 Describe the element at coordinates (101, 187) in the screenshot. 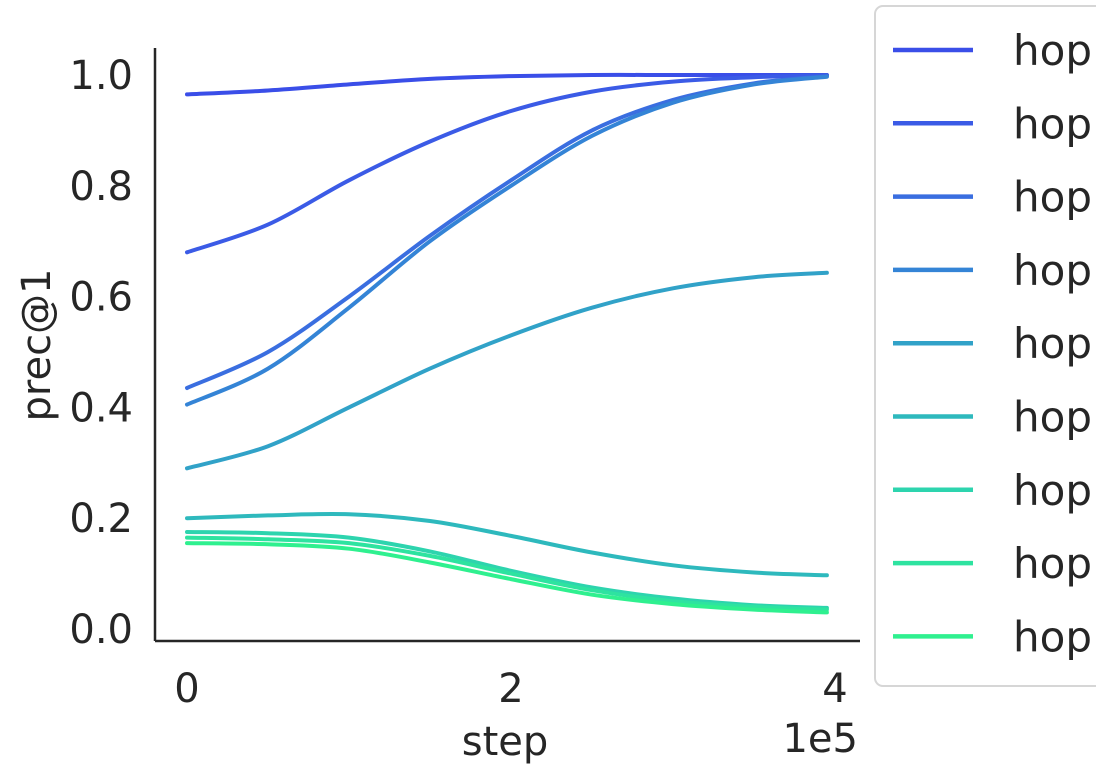

I see `y-tick-label: 0.8` at that location.